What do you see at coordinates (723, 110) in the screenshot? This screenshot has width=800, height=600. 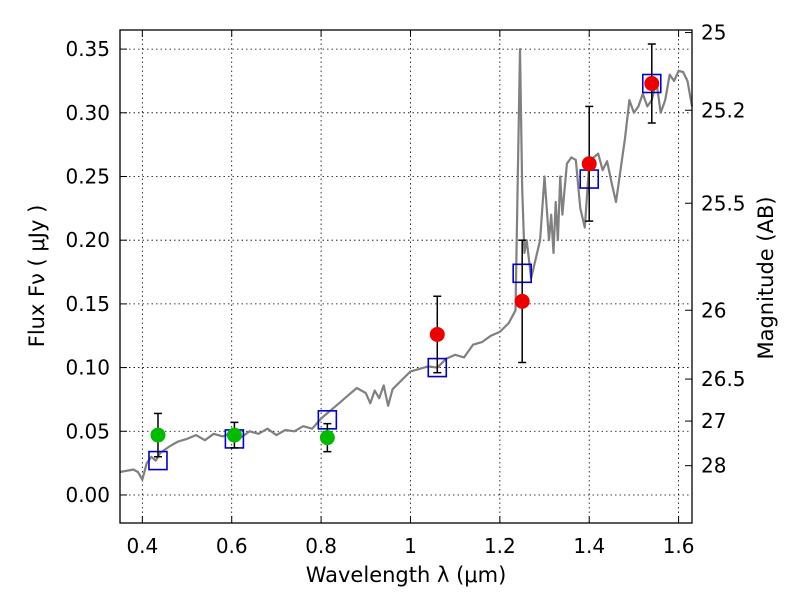 I see `y2-tick-label: 25.2` at bounding box center [723, 110].